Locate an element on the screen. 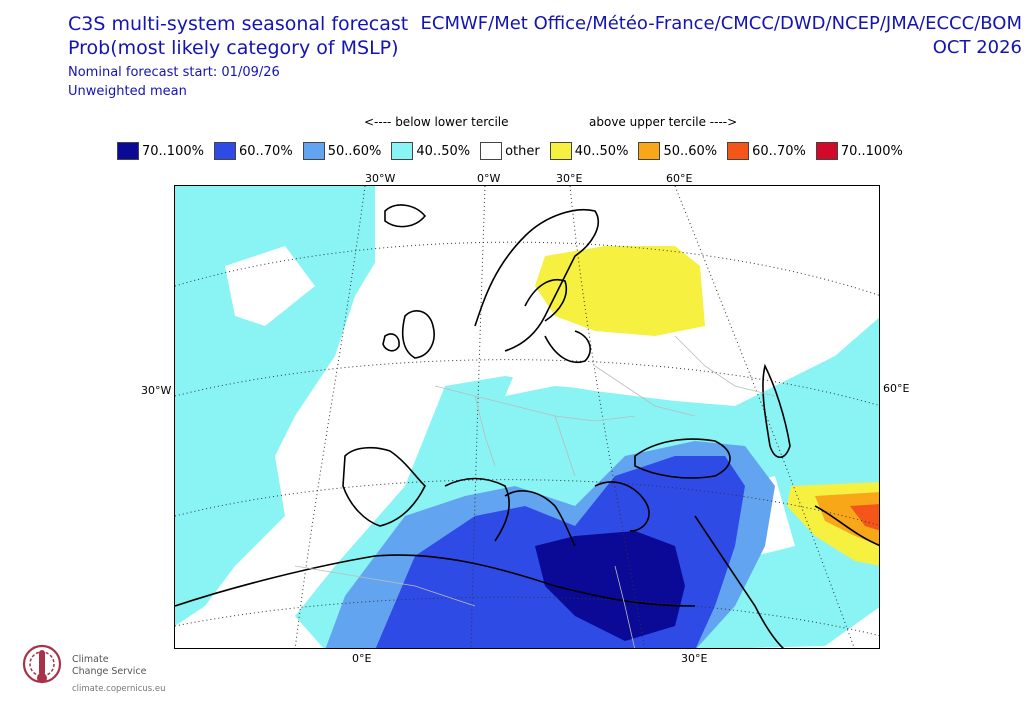  below-tercile-label: <---- below lower tercile is located at coordinates (436, 122).